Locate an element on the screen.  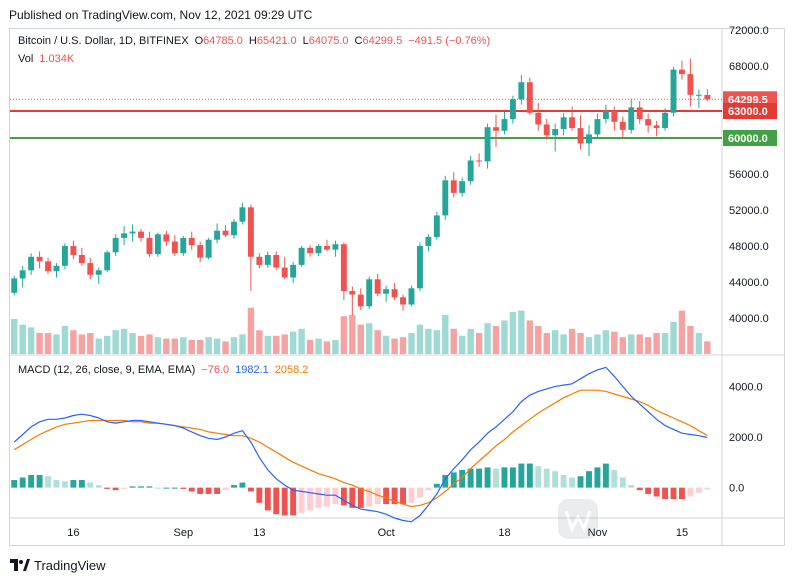
price-tick-label: 48000.0 is located at coordinates (749, 247).